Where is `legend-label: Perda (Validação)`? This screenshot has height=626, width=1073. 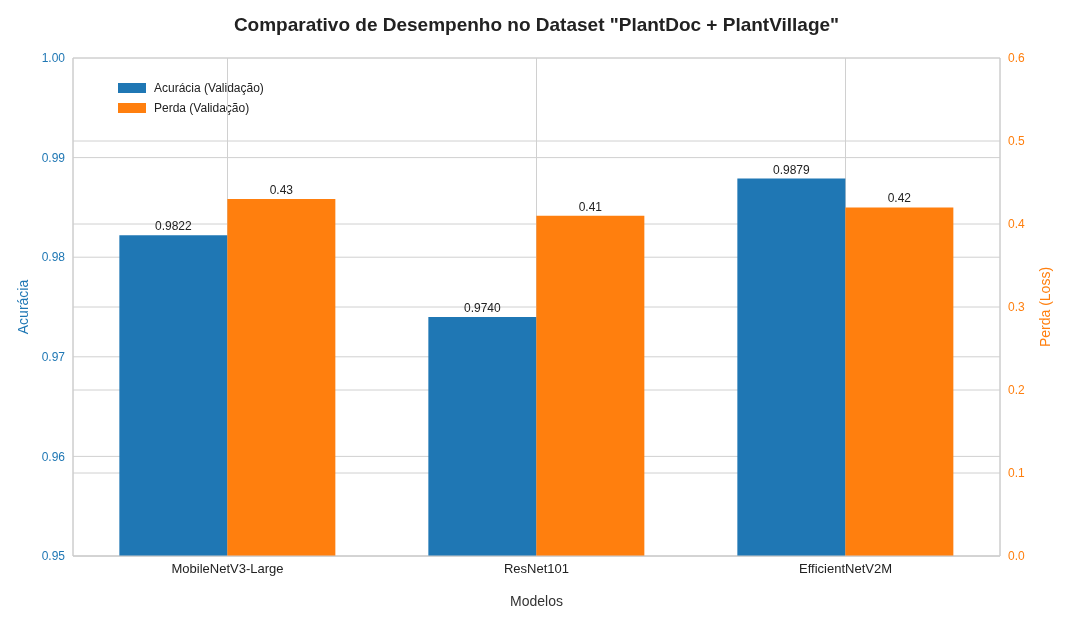
legend-label: Perda (Validação) is located at coordinates (202, 108).